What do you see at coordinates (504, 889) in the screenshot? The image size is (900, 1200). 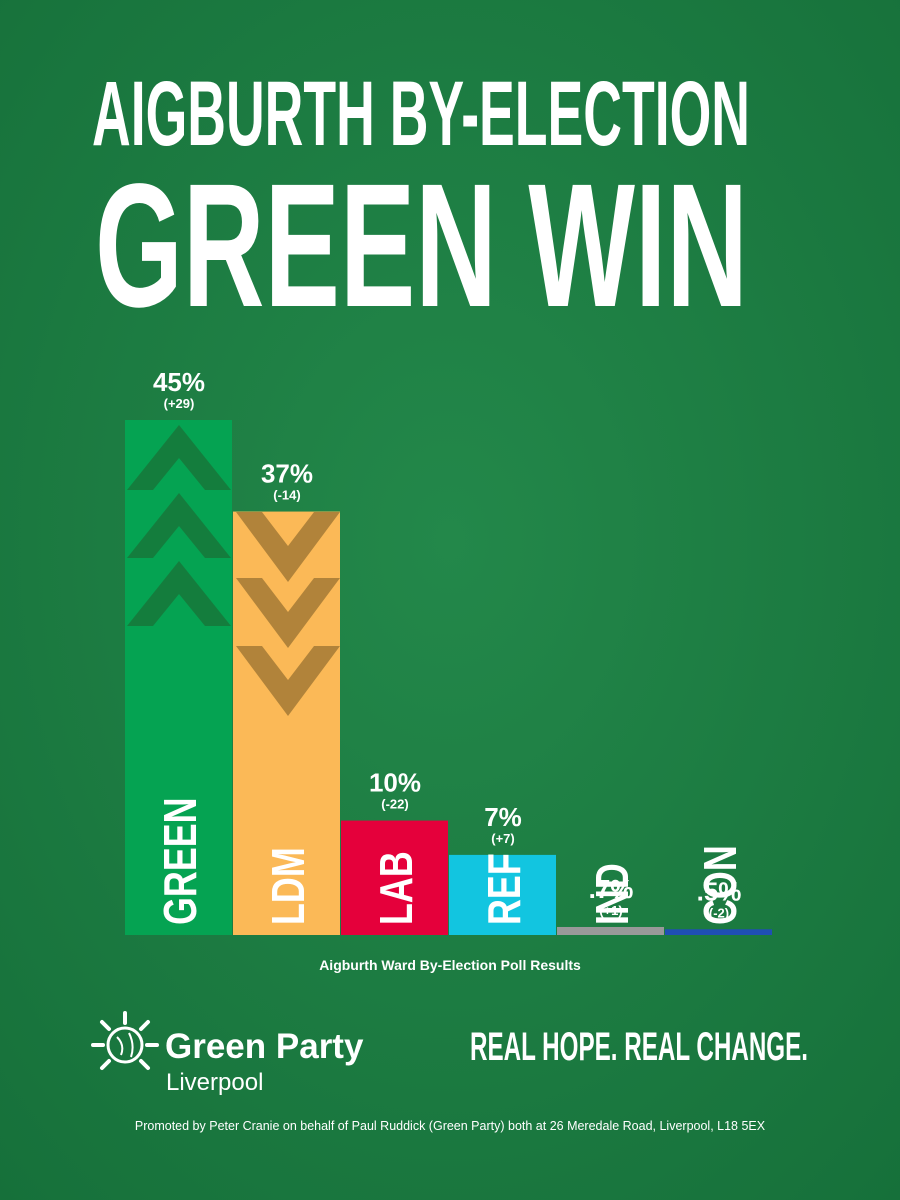 I see `category-label: REF` at bounding box center [504, 889].